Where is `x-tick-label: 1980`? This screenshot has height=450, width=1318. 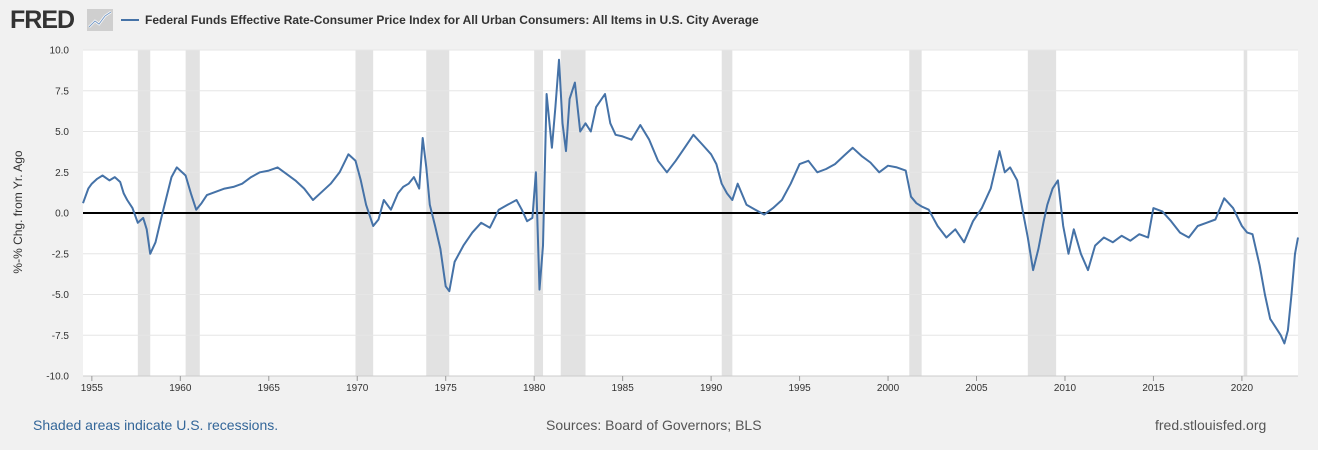
x-tick-label: 1980 is located at coordinates (534, 388).